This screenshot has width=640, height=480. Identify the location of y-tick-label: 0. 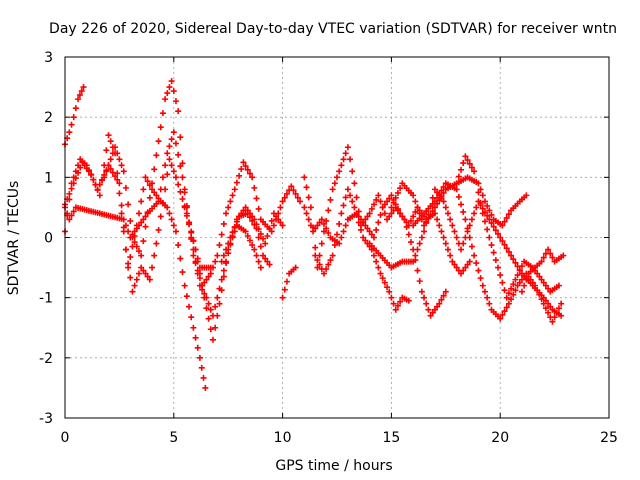
(48, 239).